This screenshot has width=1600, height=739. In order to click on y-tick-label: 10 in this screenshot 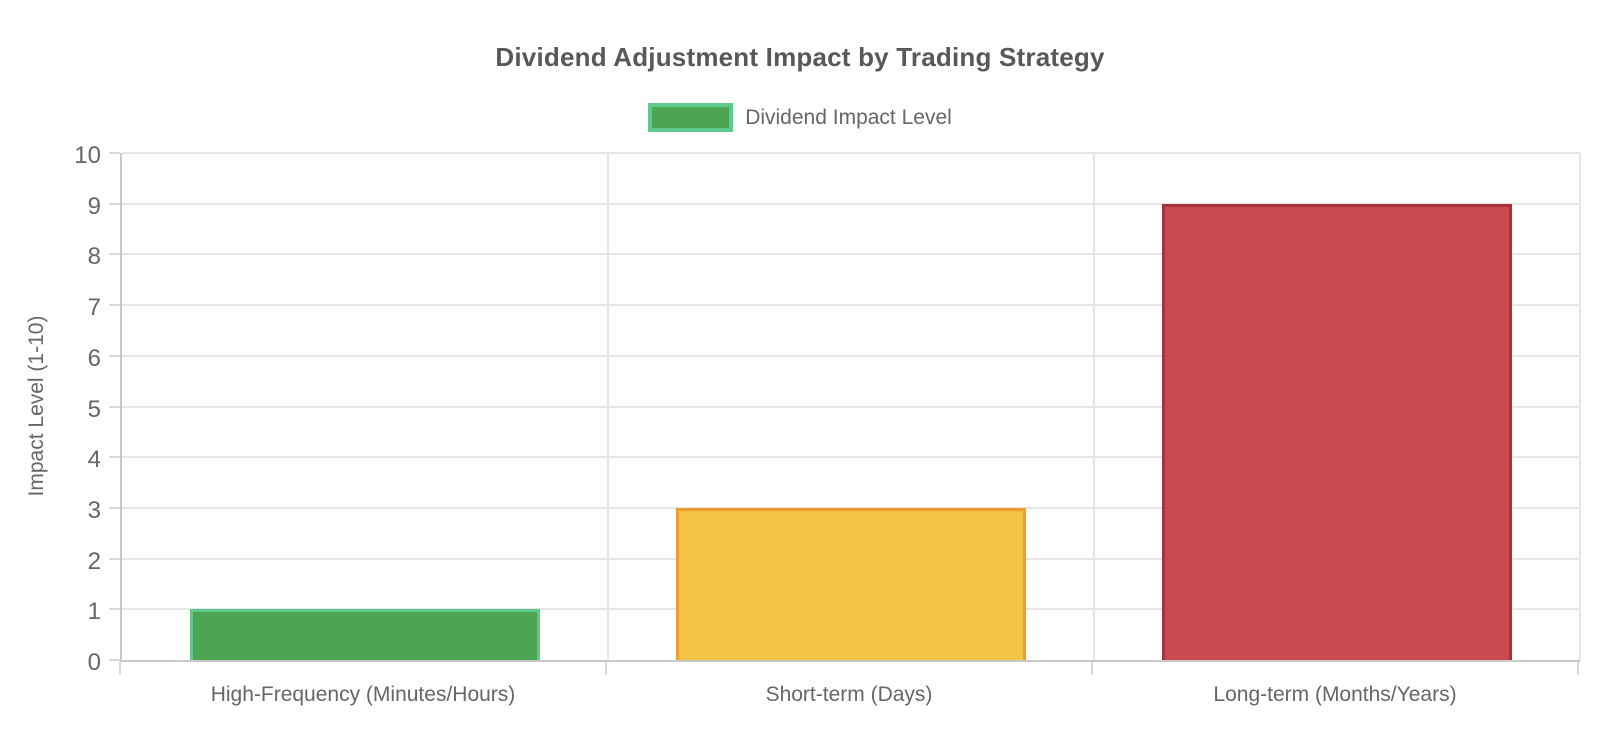, I will do `click(87, 155)`.